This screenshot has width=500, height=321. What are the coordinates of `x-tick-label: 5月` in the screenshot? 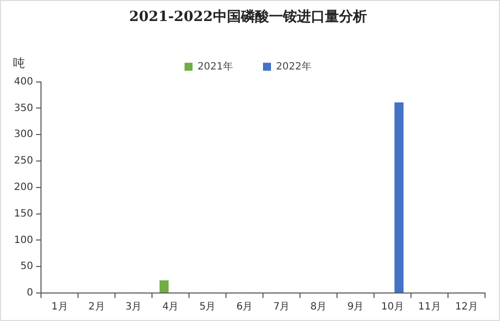 It's located at (207, 307).